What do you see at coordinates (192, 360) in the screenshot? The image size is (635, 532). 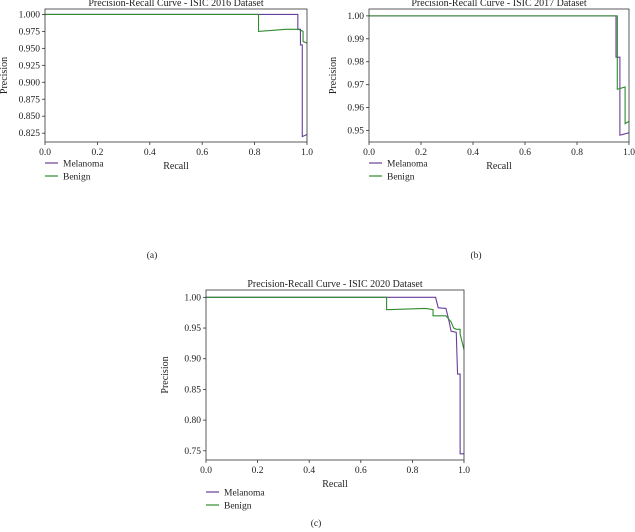 I see `y-tick-label: 0.90` at bounding box center [192, 360].